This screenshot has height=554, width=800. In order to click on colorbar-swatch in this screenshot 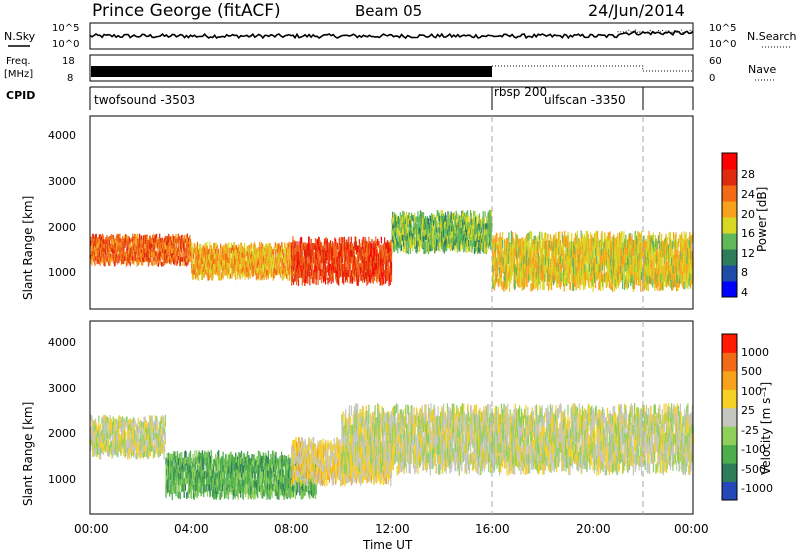, I will do `click(729, 209)`.